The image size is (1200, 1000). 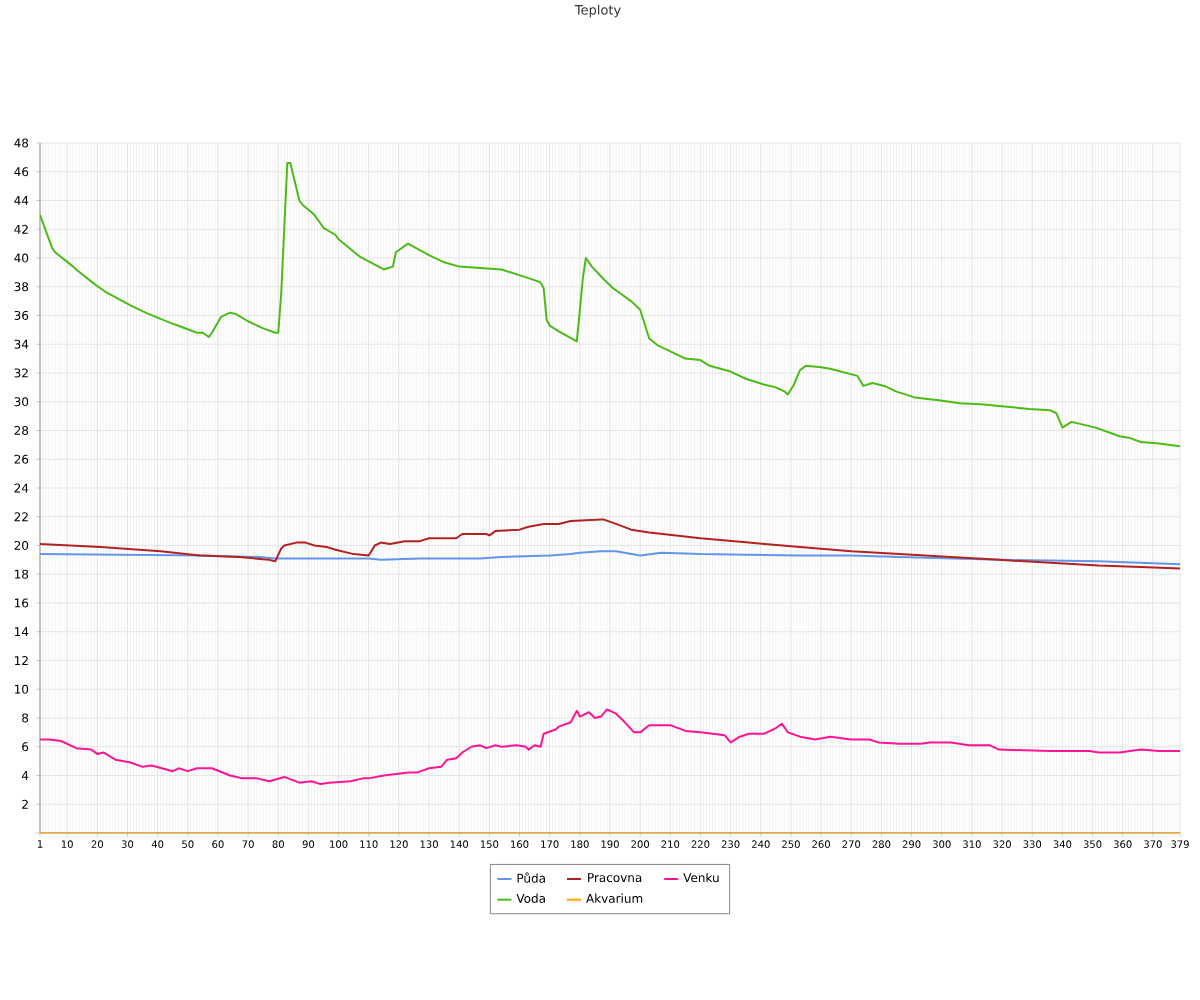 I want to click on x-tick-label: 210, so click(x=670, y=844).